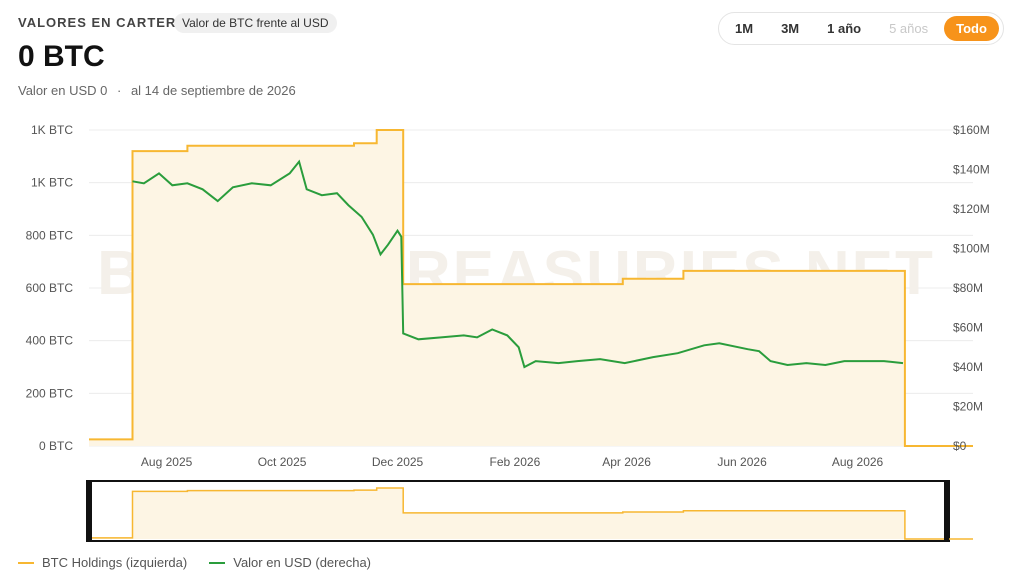  What do you see at coordinates (89, 511) in the screenshot?
I see `navigator-handle-left` at bounding box center [89, 511].